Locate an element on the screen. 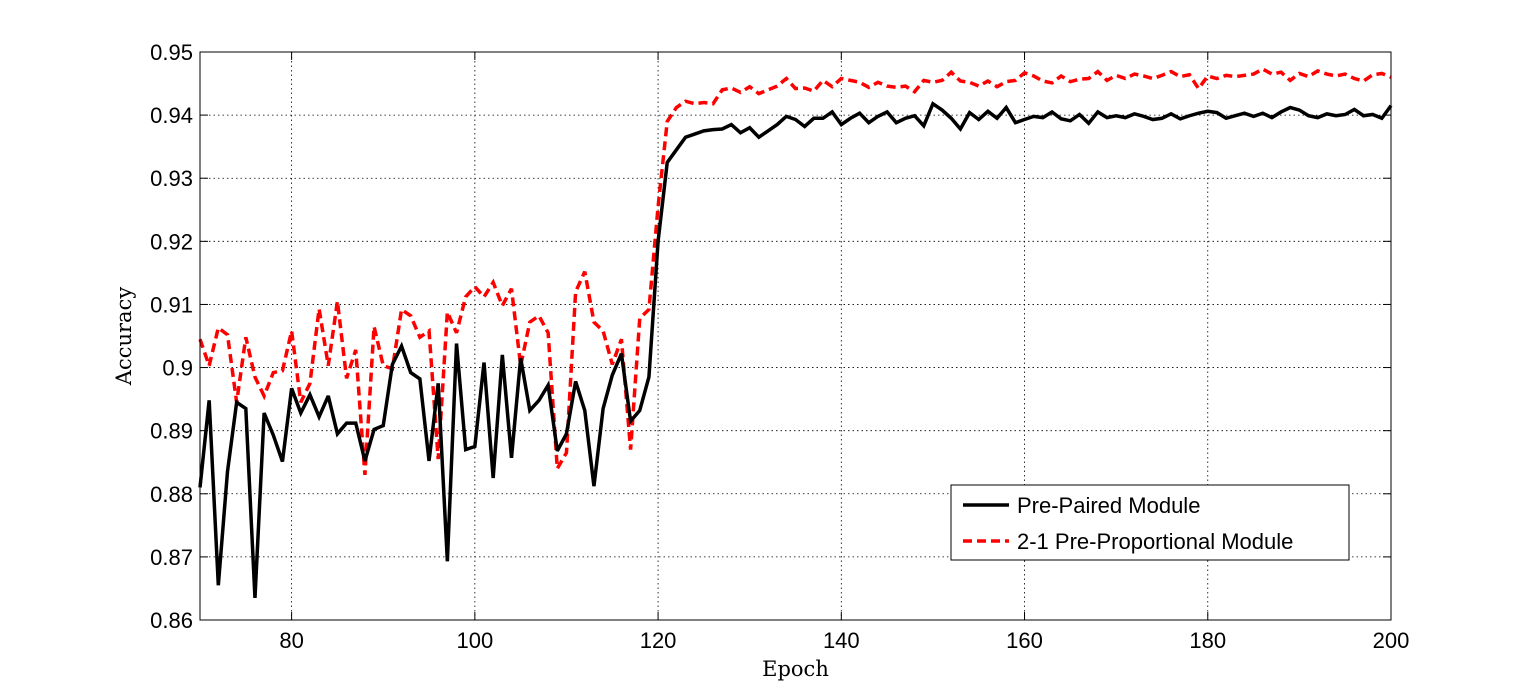  x-tick-label: 120 is located at coordinates (658, 640).